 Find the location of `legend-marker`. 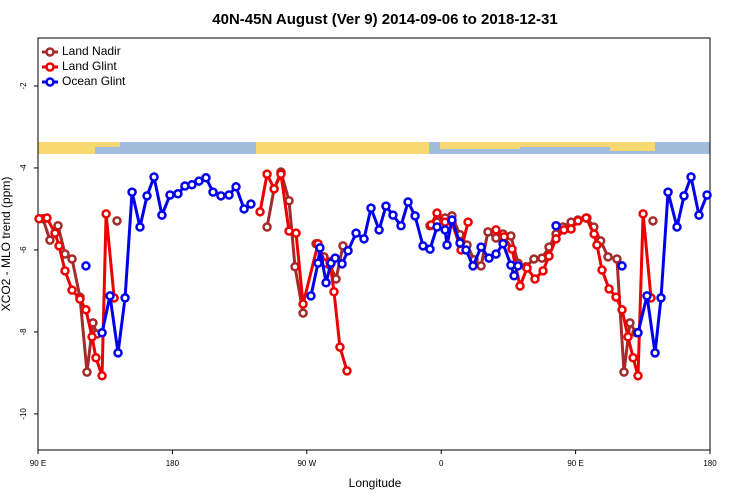

legend-marker is located at coordinates (50, 52).